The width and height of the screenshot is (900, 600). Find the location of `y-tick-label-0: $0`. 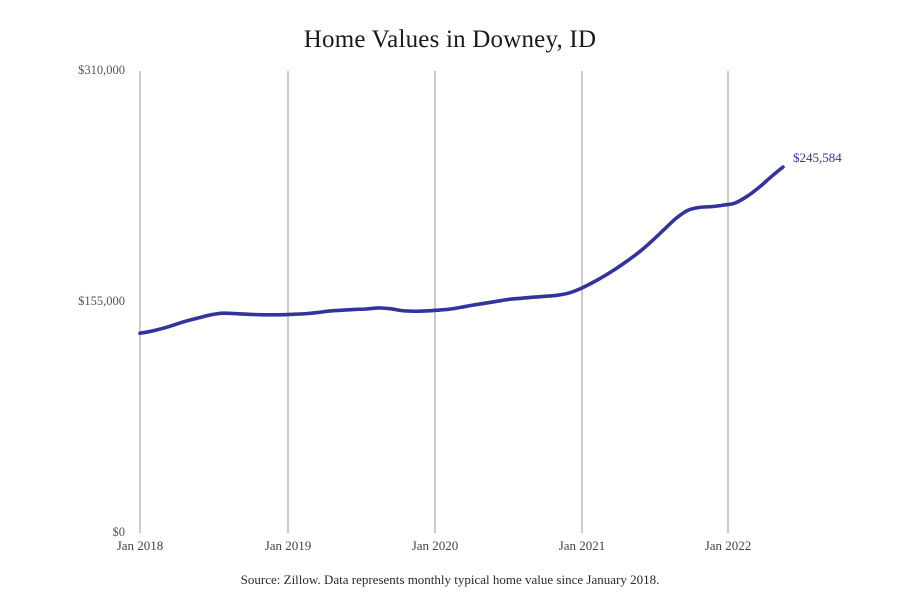

y-tick-label-0: $0 is located at coordinates (119, 532).